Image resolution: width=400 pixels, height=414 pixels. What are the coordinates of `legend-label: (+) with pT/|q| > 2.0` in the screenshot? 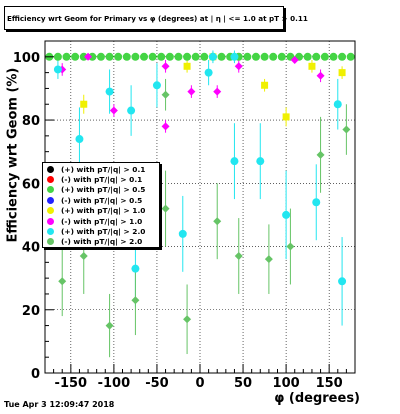 It's located at (103, 232).